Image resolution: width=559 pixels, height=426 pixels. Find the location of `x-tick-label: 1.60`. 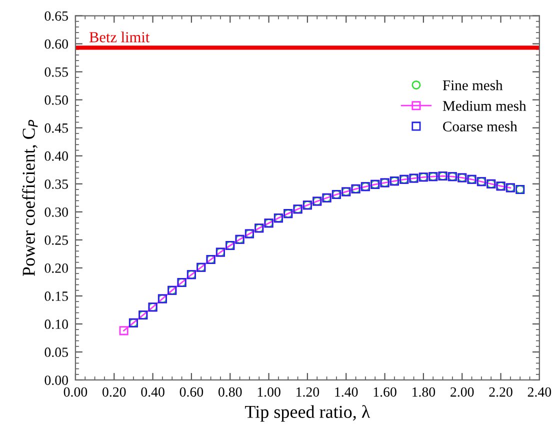

x-tick-label: 1.60 is located at coordinates (385, 392).